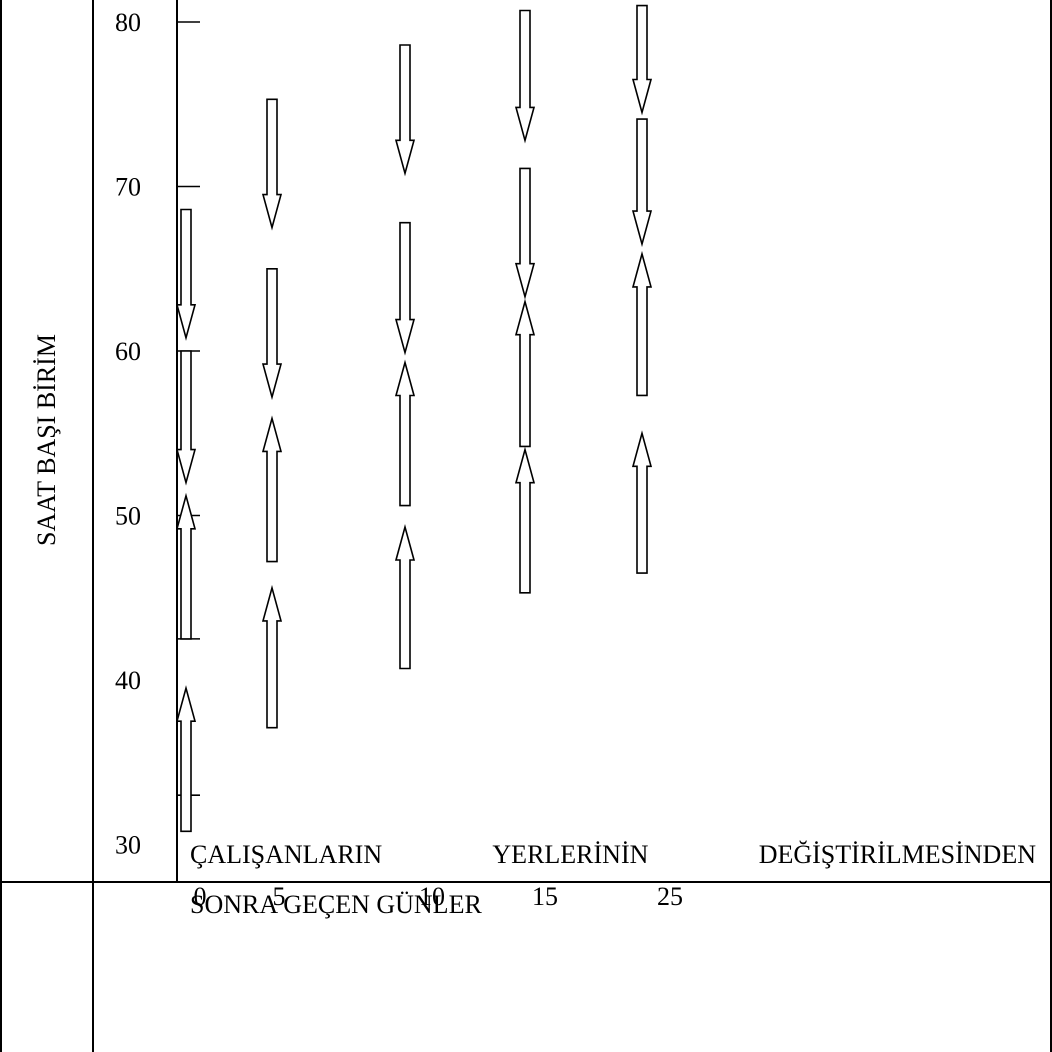 The width and height of the screenshot is (1052, 1052). I want to click on y-axis-ticks: 30 40 50 60 70 80, so click(157, 434).